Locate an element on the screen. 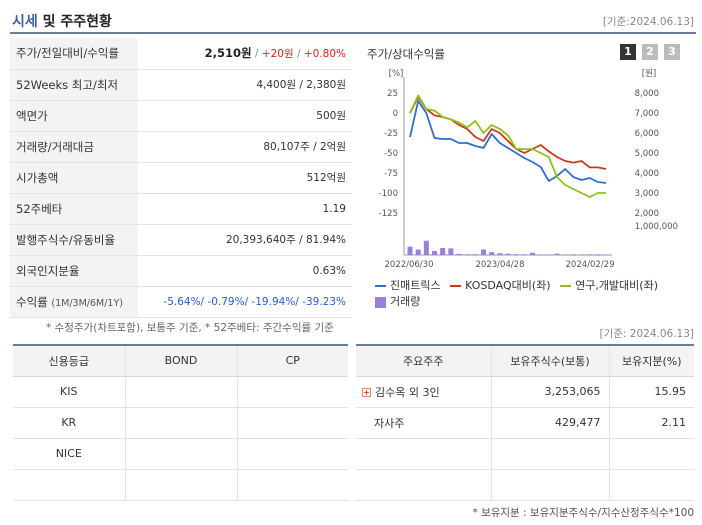 Image resolution: width=702 pixels, height=525 pixels. info-label: 액면가 is located at coordinates (74, 116).